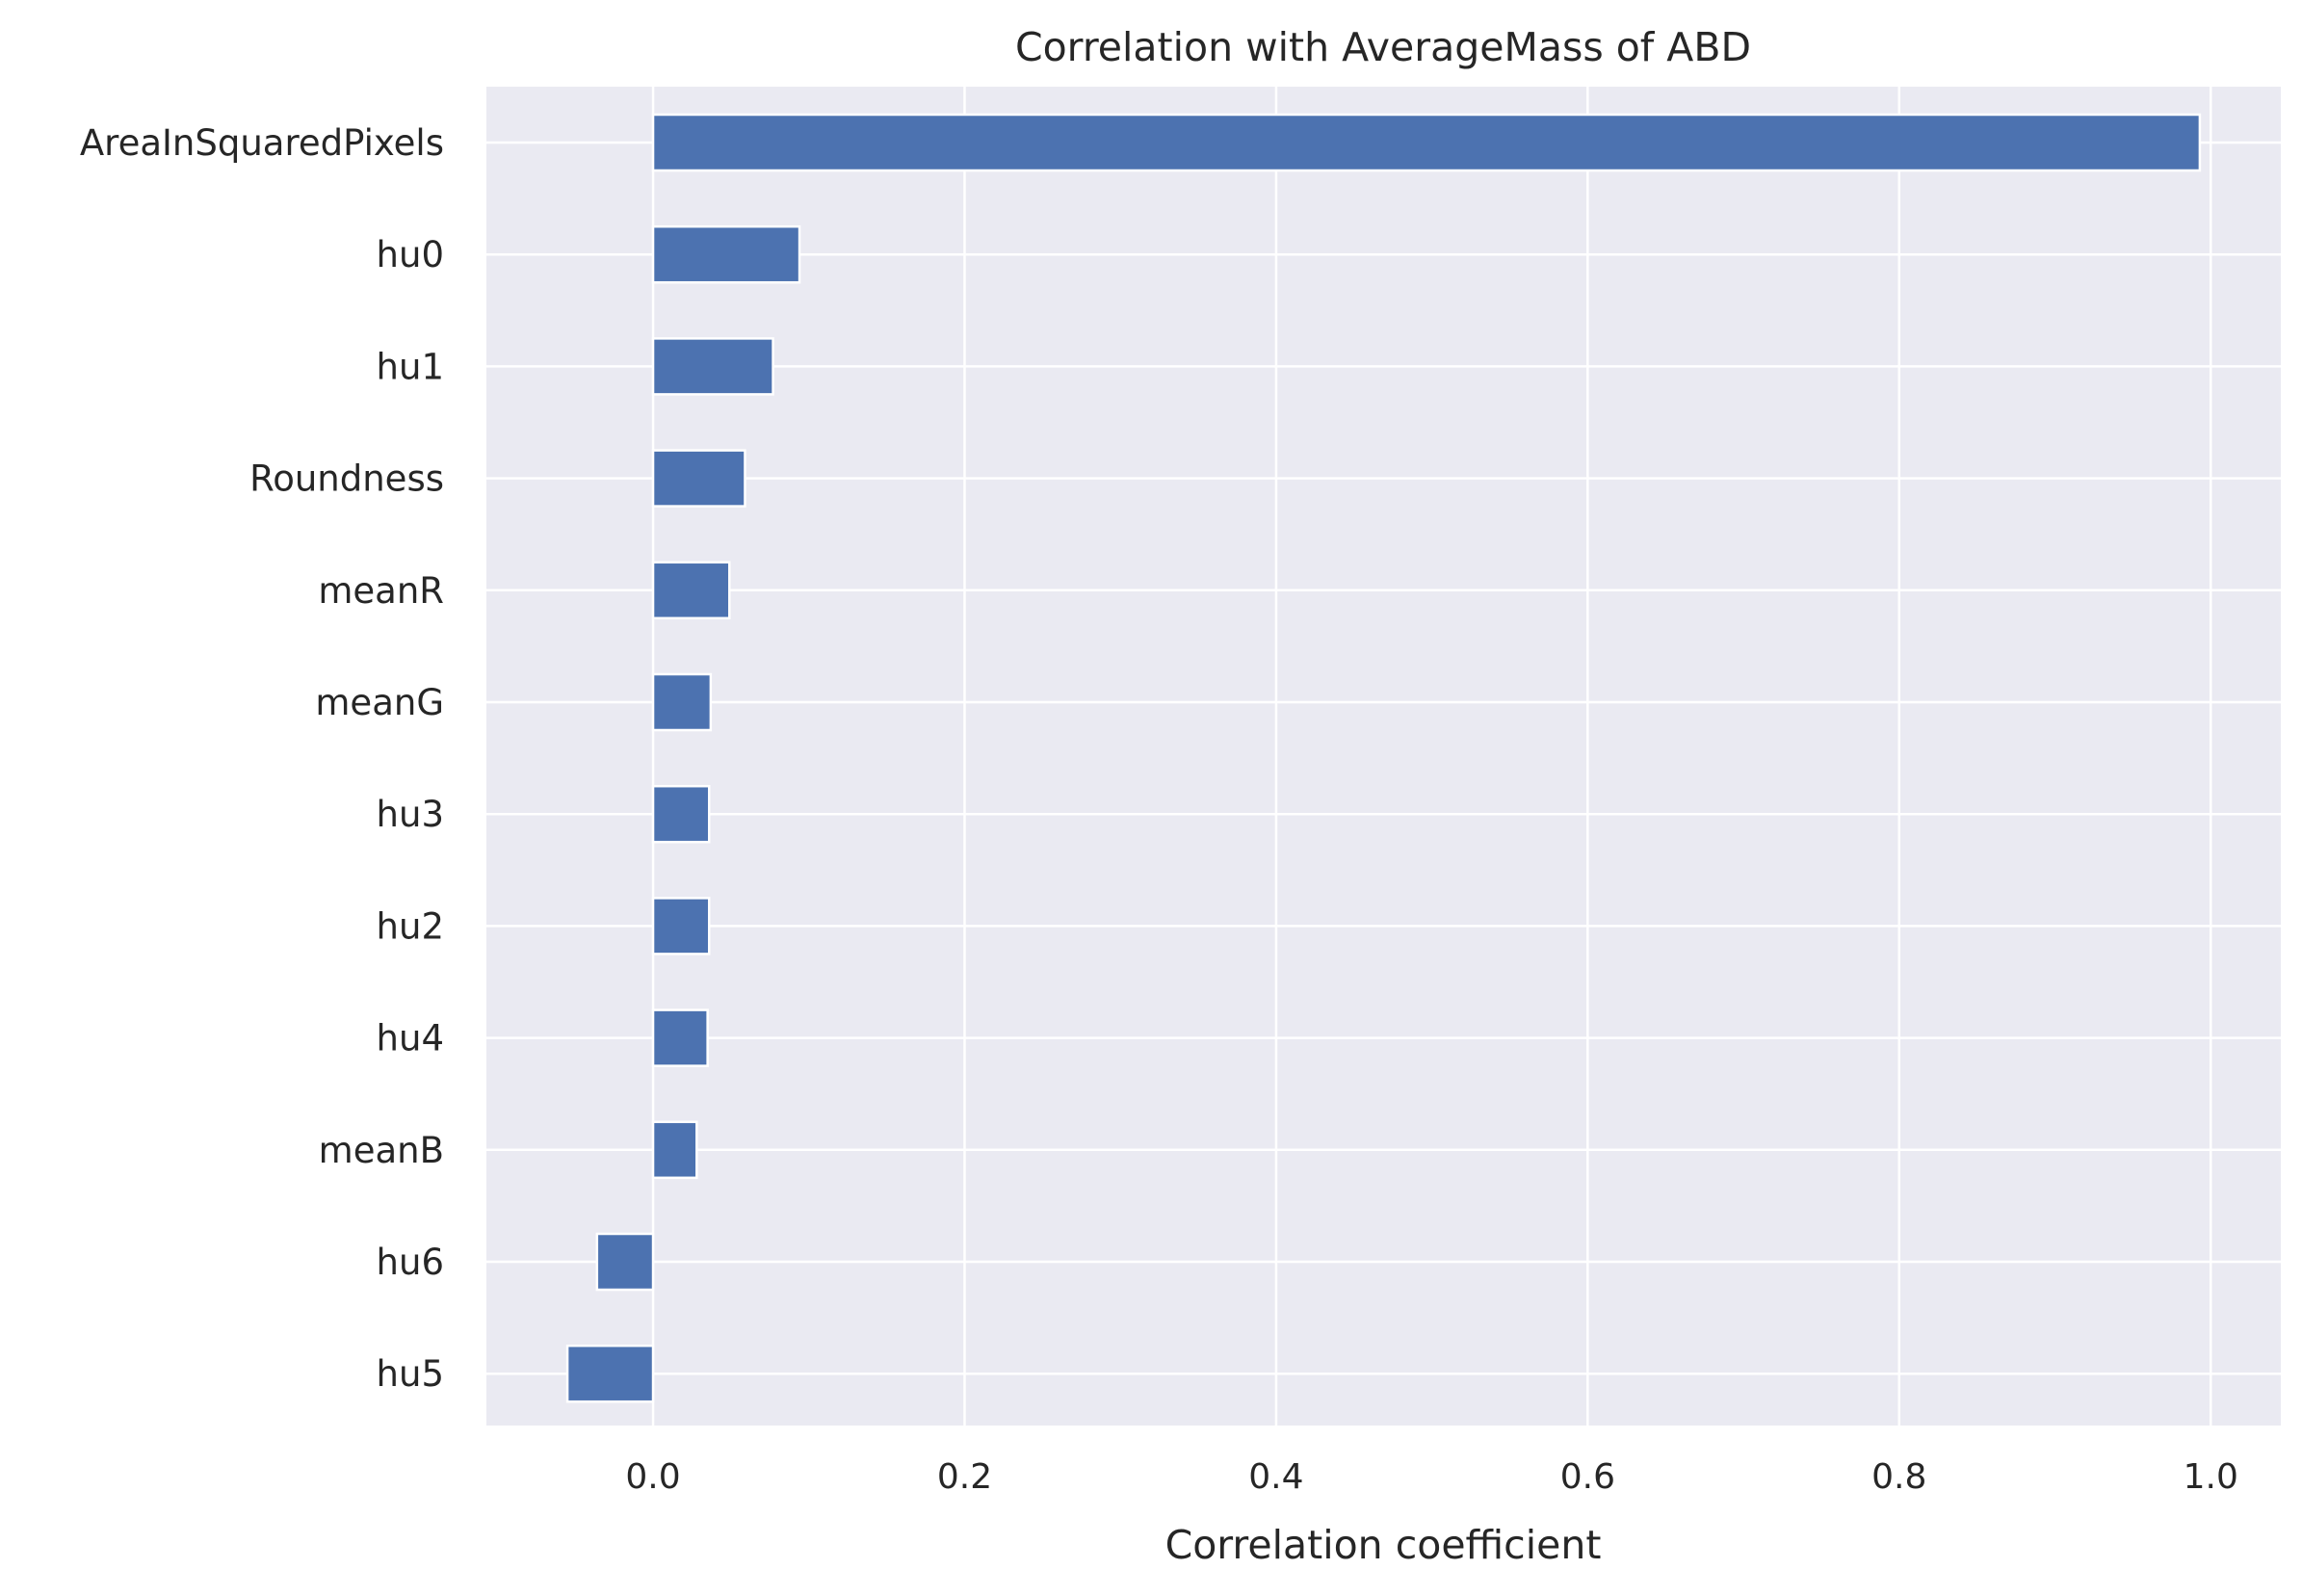  What do you see at coordinates (680, 1037) in the screenshot?
I see `bar-hu4` at bounding box center [680, 1037].